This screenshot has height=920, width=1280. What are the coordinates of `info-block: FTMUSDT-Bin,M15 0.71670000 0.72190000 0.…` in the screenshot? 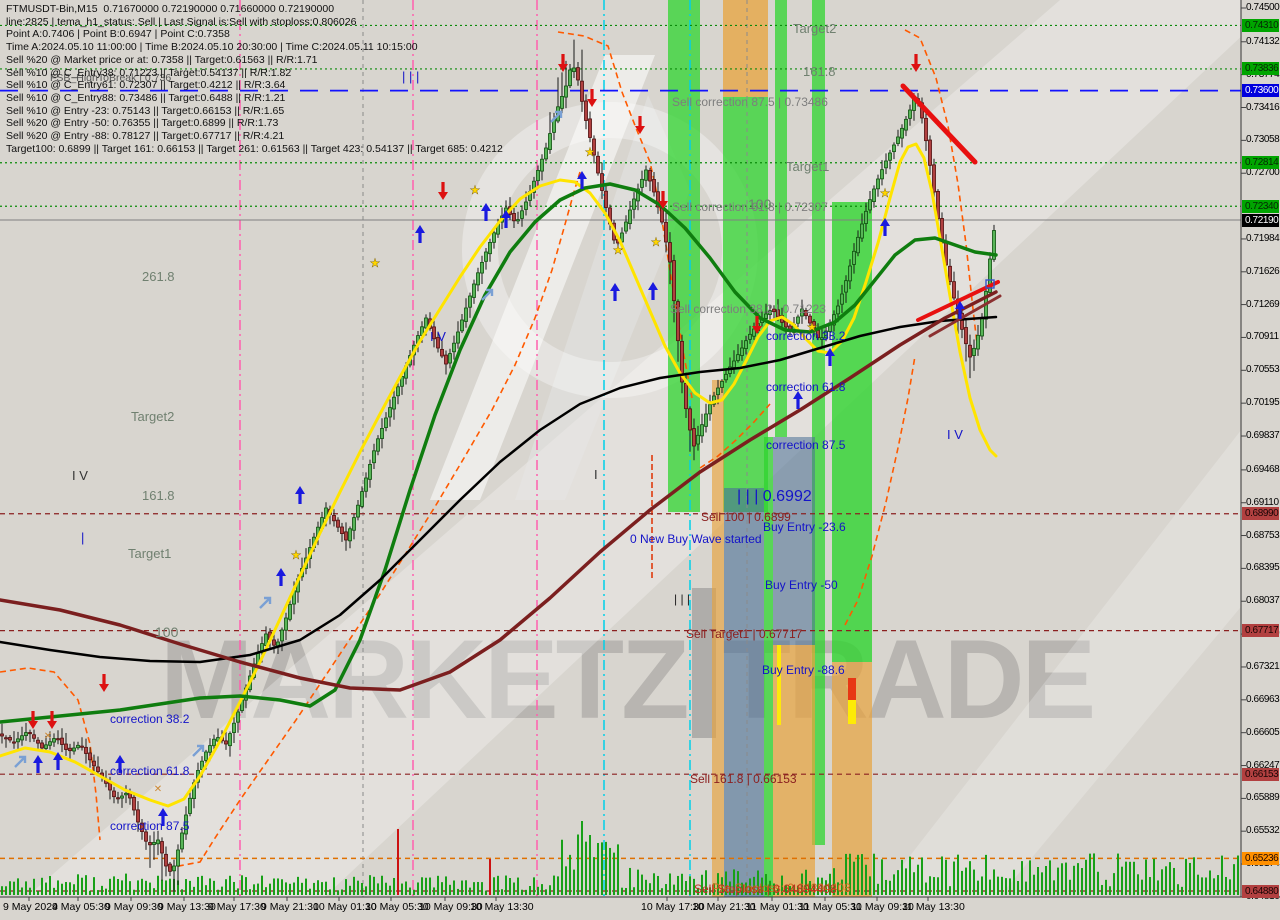 It's located at (254, 79).